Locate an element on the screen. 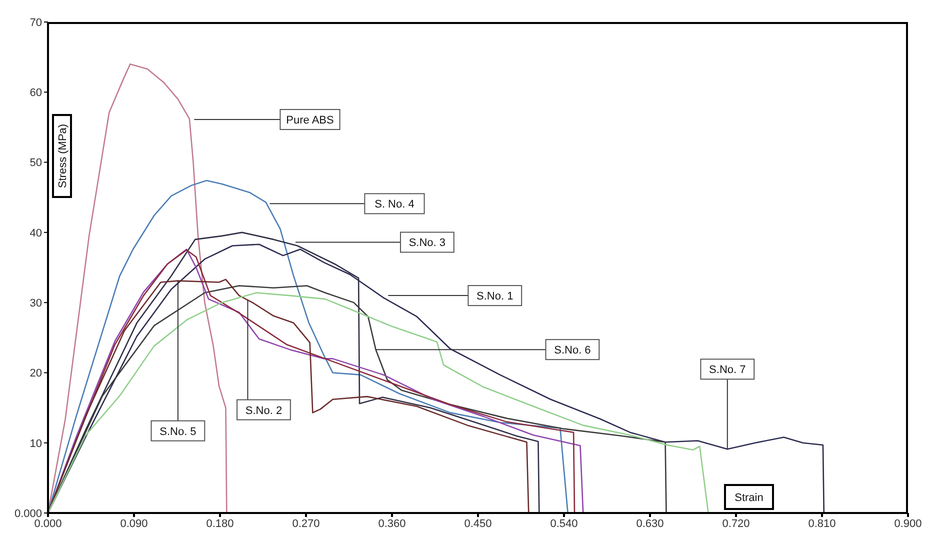 This screenshot has width=930, height=544. x-tick-label: 0.450 is located at coordinates (478, 524).